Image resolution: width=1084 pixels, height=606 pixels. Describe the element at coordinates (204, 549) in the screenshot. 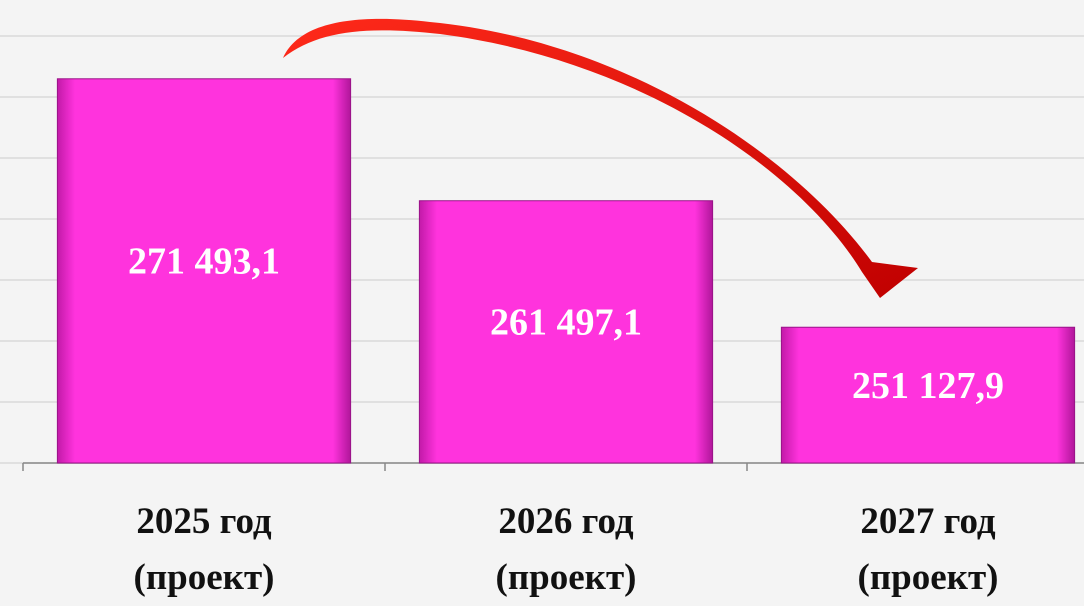

I see `x-tick-label: 2025 год (проект)` at that location.